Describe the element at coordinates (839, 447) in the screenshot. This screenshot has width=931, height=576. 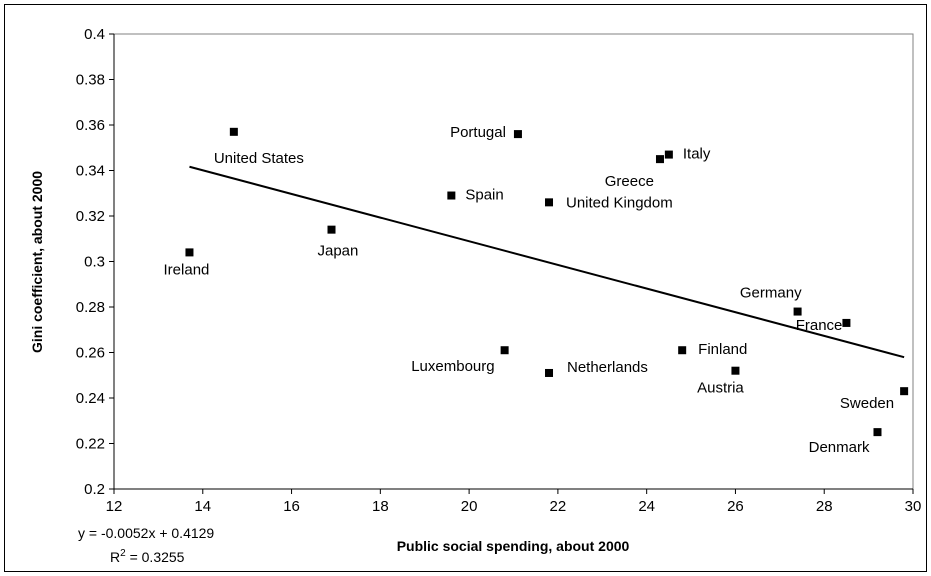
I see `point-label: Denmark` at that location.